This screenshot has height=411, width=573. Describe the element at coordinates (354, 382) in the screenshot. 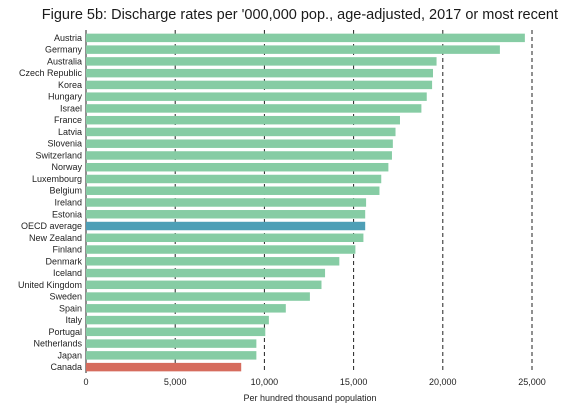

I see `x-tick-label: 15,000` at that location.